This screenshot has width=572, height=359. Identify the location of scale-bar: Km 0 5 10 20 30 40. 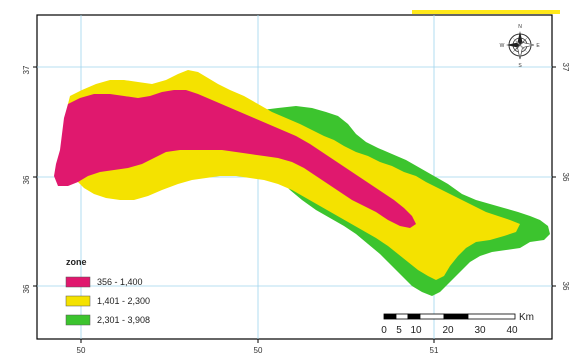
(457, 324).